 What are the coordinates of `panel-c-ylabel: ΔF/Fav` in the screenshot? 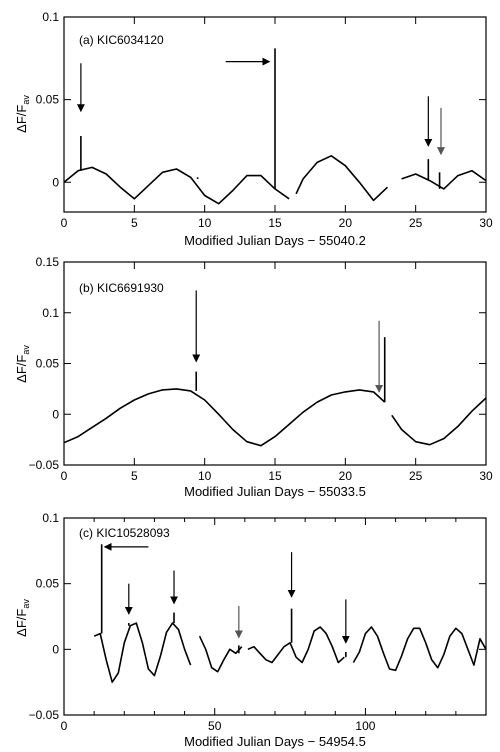 It's located at (22, 618).